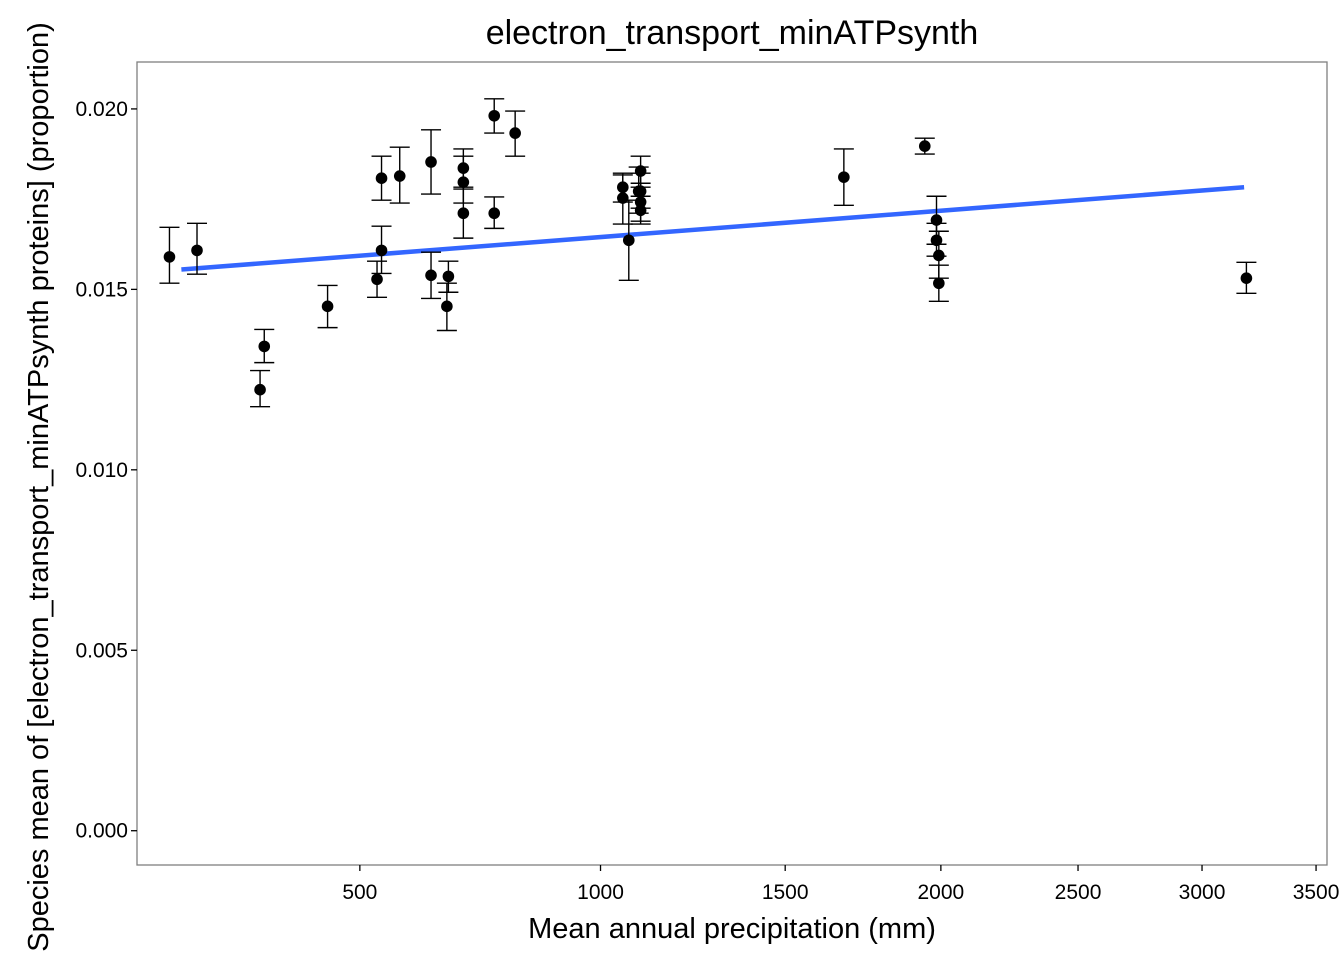 This screenshot has width=1344, height=960. I want to click on x-tick-label: 2000, so click(941, 892).